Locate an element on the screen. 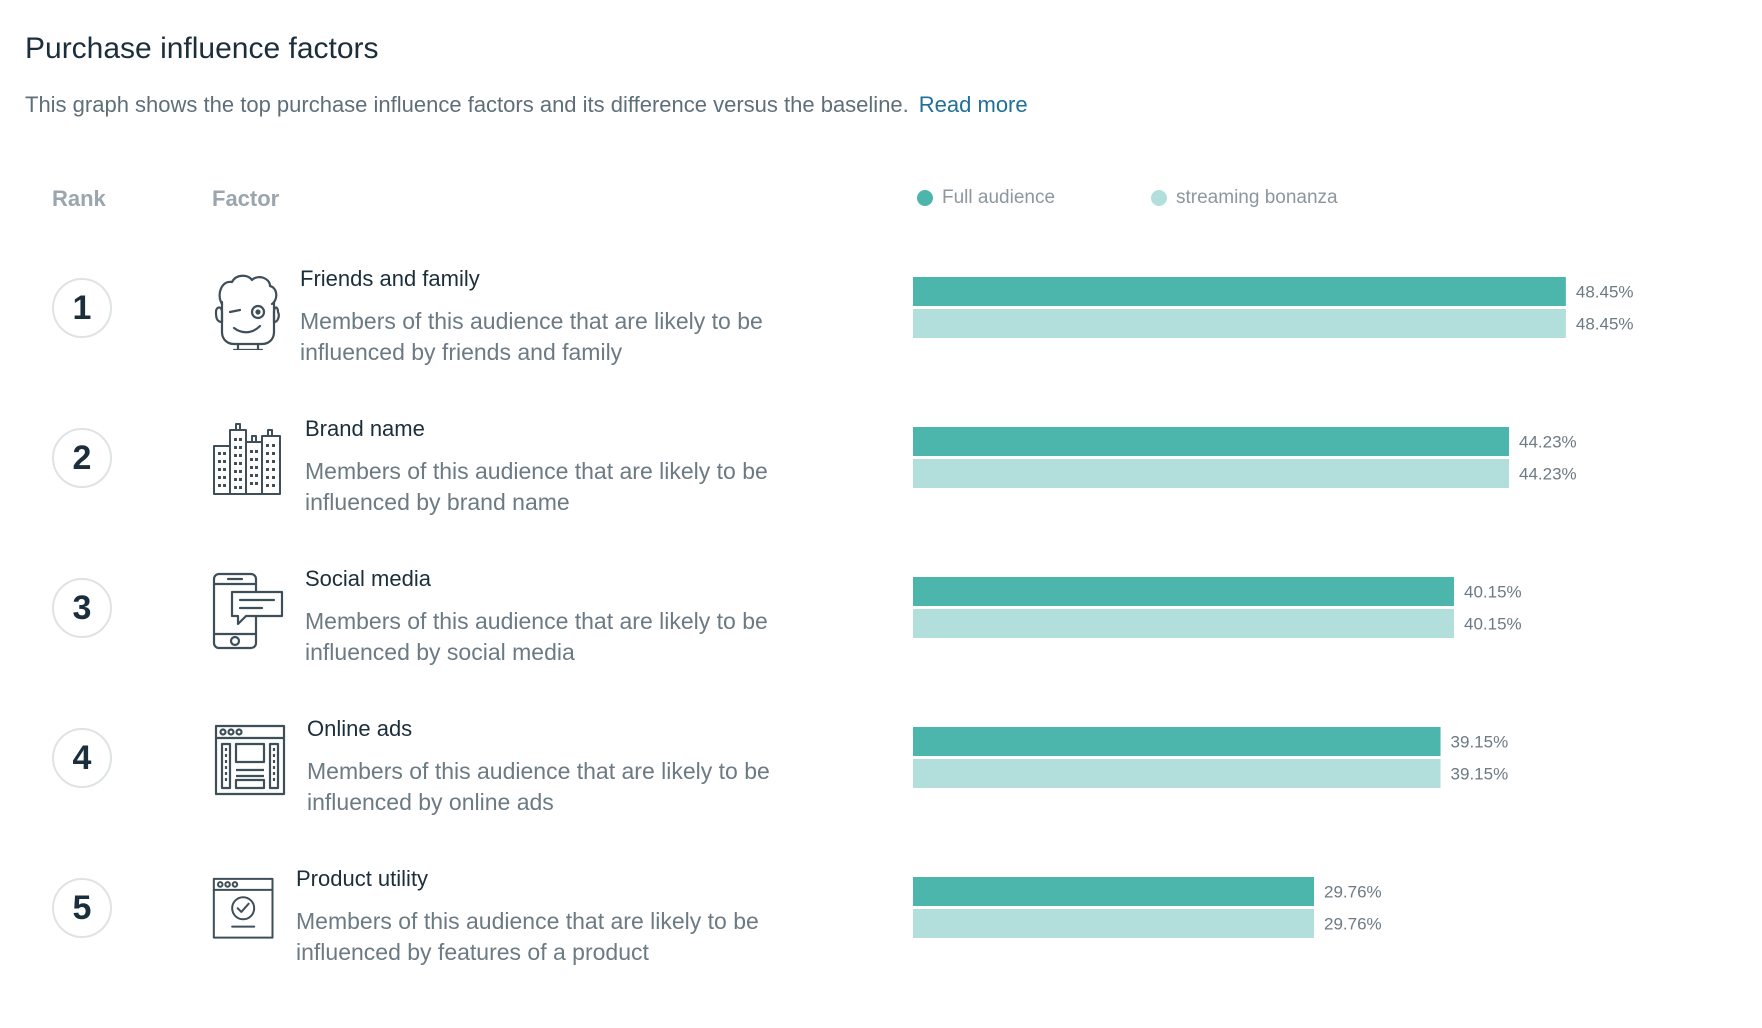  legend-segment: streaming bonanza is located at coordinates (1244, 198).